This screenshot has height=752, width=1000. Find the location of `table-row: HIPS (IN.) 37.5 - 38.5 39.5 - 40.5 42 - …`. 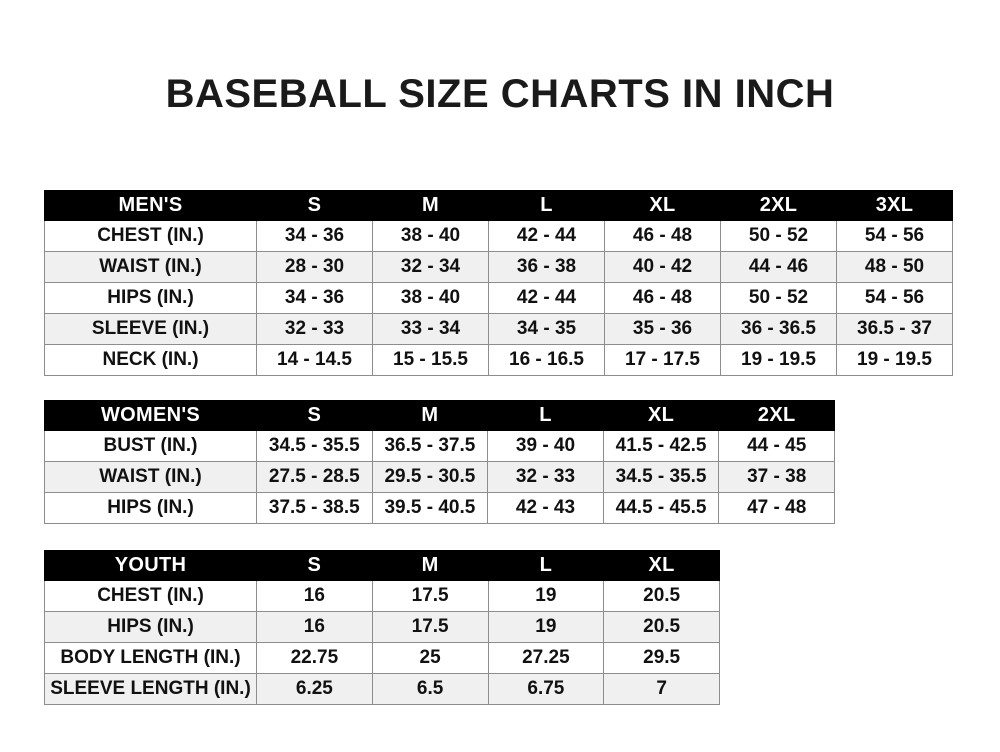

table-row: HIPS (IN.) 37.5 - 38.5 39.5 - 40.5 42 - … is located at coordinates (439, 508).